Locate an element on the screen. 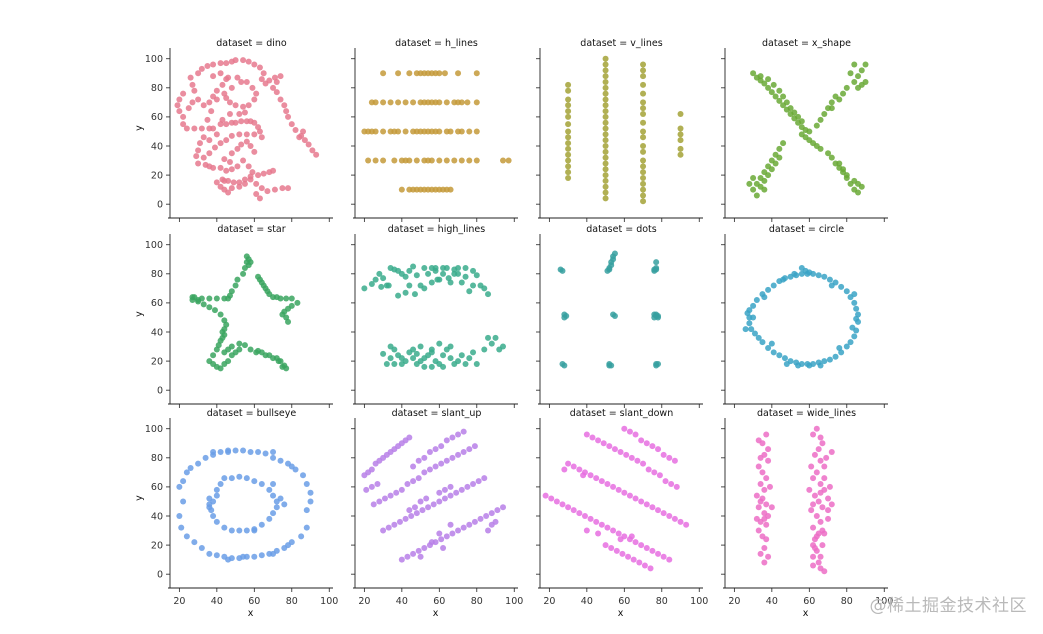 The width and height of the screenshot is (1043, 634). y-tick-label: 100 is located at coordinates (154, 429).